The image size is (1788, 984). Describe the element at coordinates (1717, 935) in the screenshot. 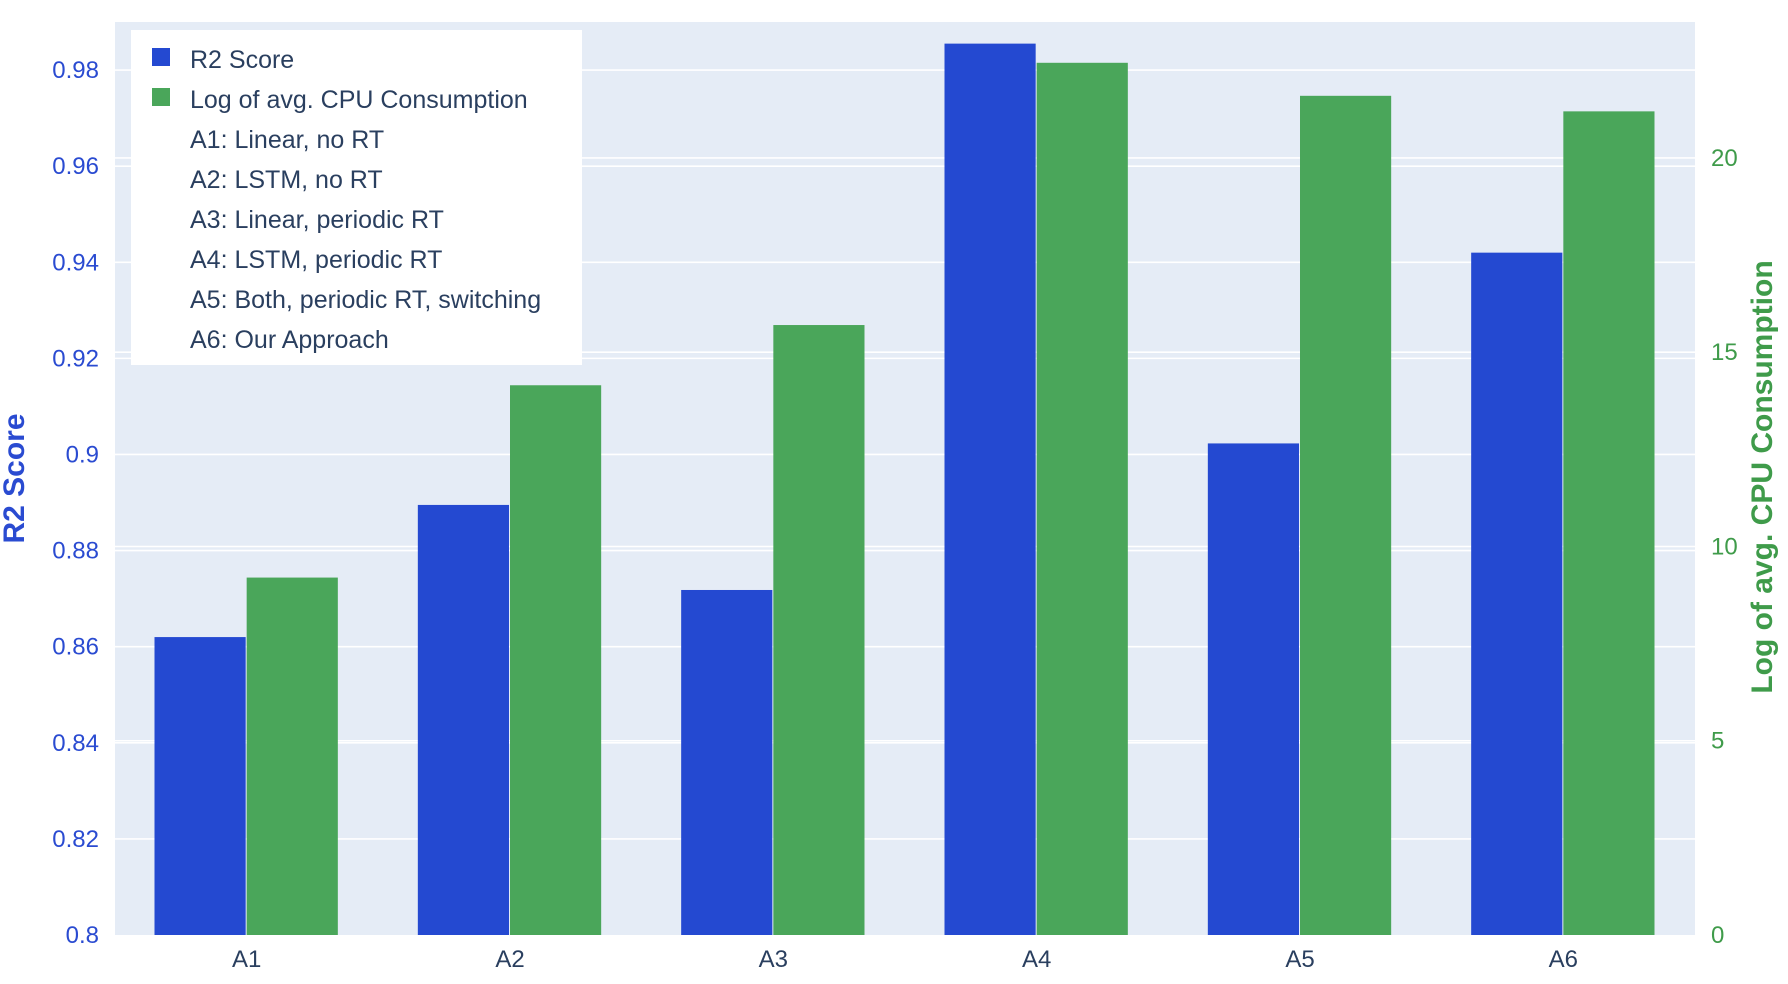

I see `y-right-tick-label: 0` at that location.